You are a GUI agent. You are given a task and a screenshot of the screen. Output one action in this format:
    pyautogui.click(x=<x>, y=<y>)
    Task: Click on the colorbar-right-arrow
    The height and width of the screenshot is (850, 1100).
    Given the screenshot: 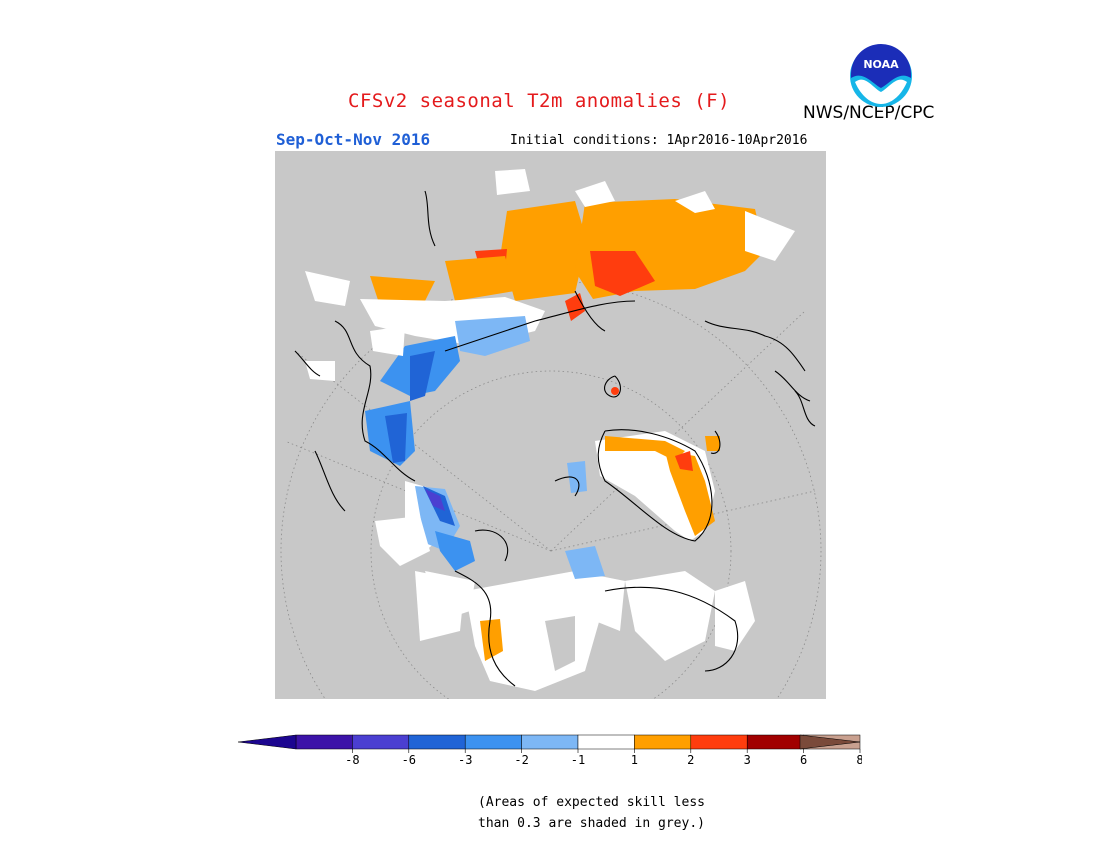 What is the action you would take?
    pyautogui.click(x=830, y=742)
    